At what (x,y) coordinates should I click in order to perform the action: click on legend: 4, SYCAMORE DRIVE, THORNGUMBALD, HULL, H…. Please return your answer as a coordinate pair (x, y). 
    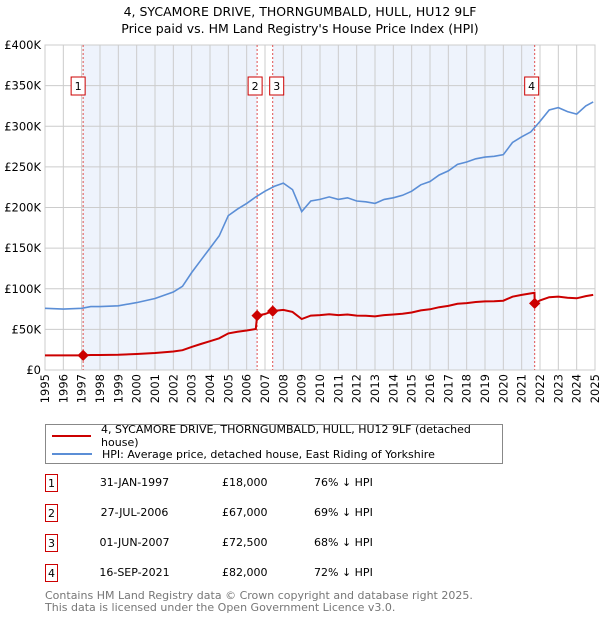
    Looking at the image, I should click on (274, 443).